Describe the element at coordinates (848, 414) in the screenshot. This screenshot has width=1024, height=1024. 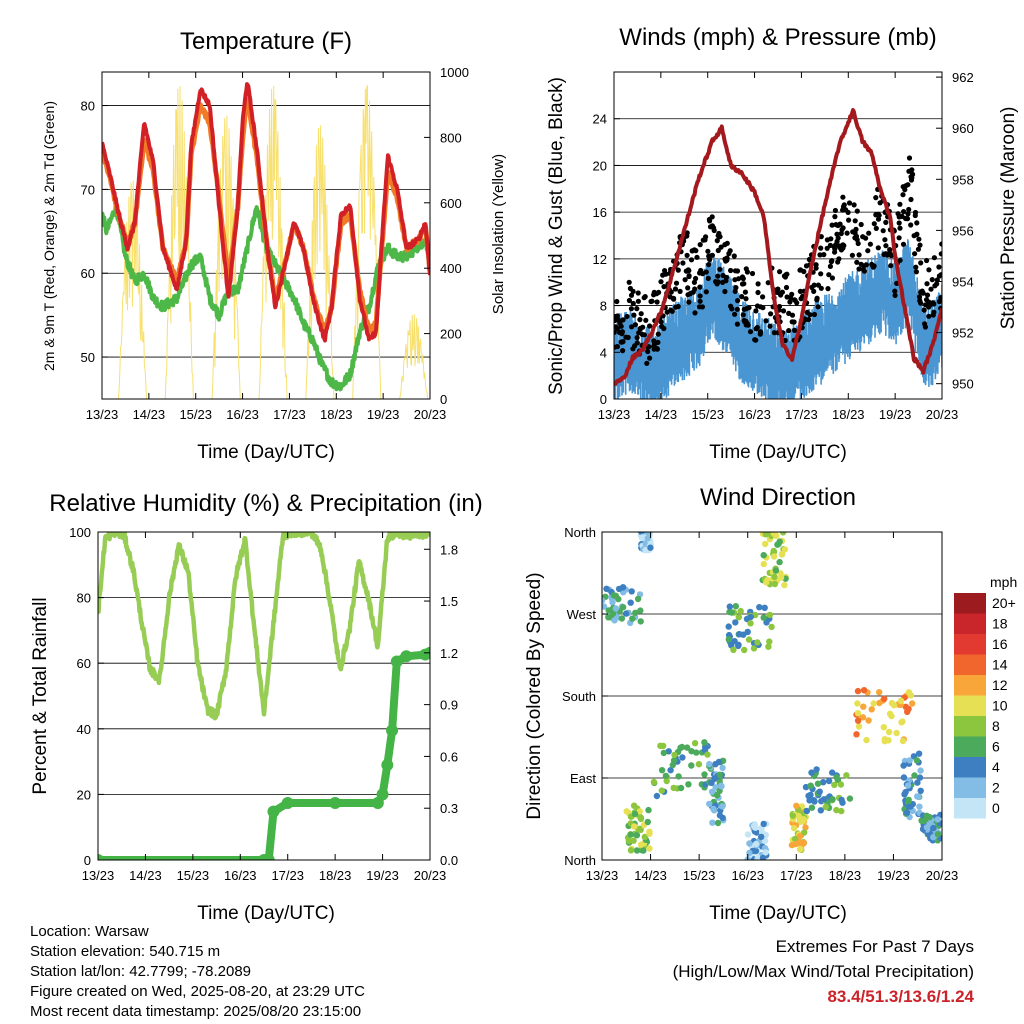
I see `winds-xtick-label: 18/23` at that location.